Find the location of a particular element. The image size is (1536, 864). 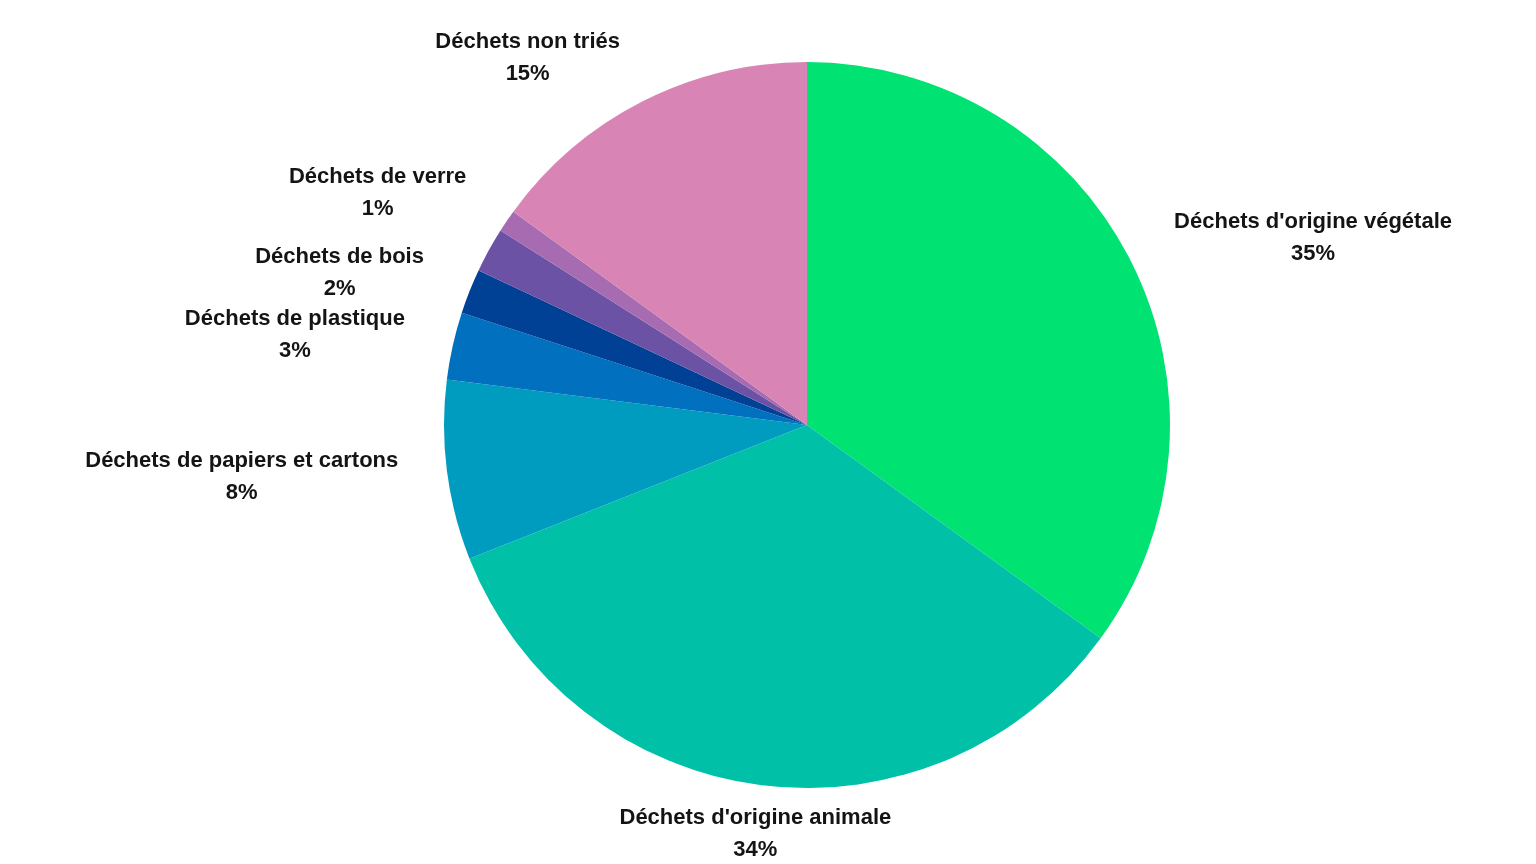

data-label: 2% is located at coordinates (339, 288).